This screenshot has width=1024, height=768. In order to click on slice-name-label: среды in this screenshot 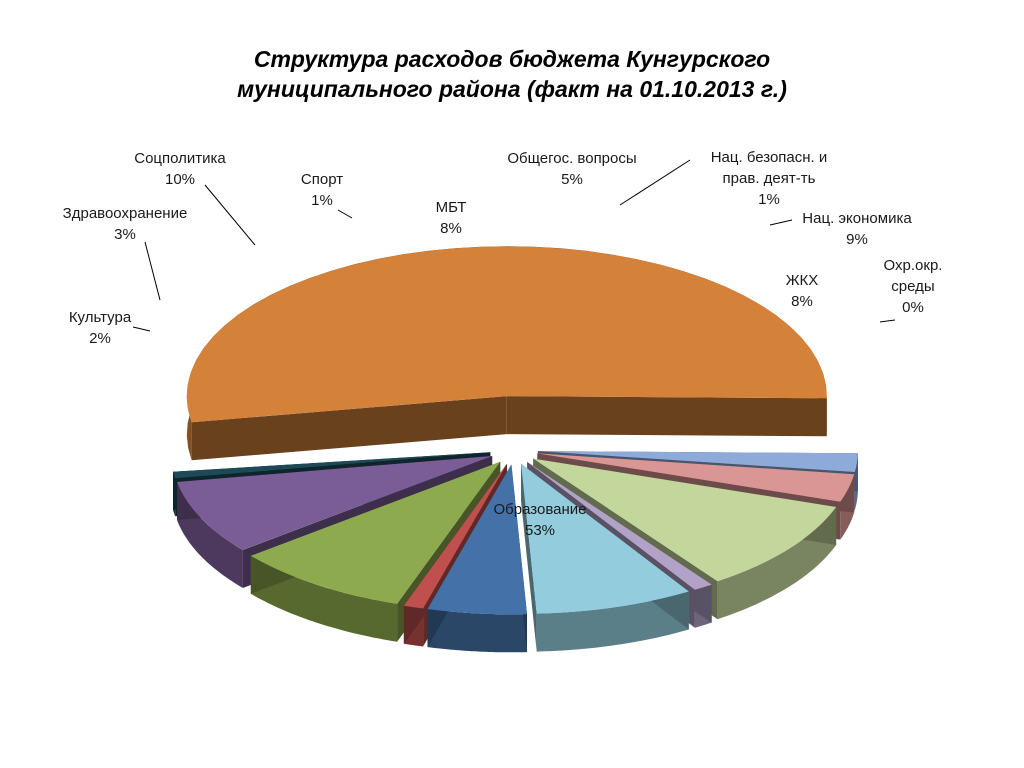, I will do `click(912, 286)`.